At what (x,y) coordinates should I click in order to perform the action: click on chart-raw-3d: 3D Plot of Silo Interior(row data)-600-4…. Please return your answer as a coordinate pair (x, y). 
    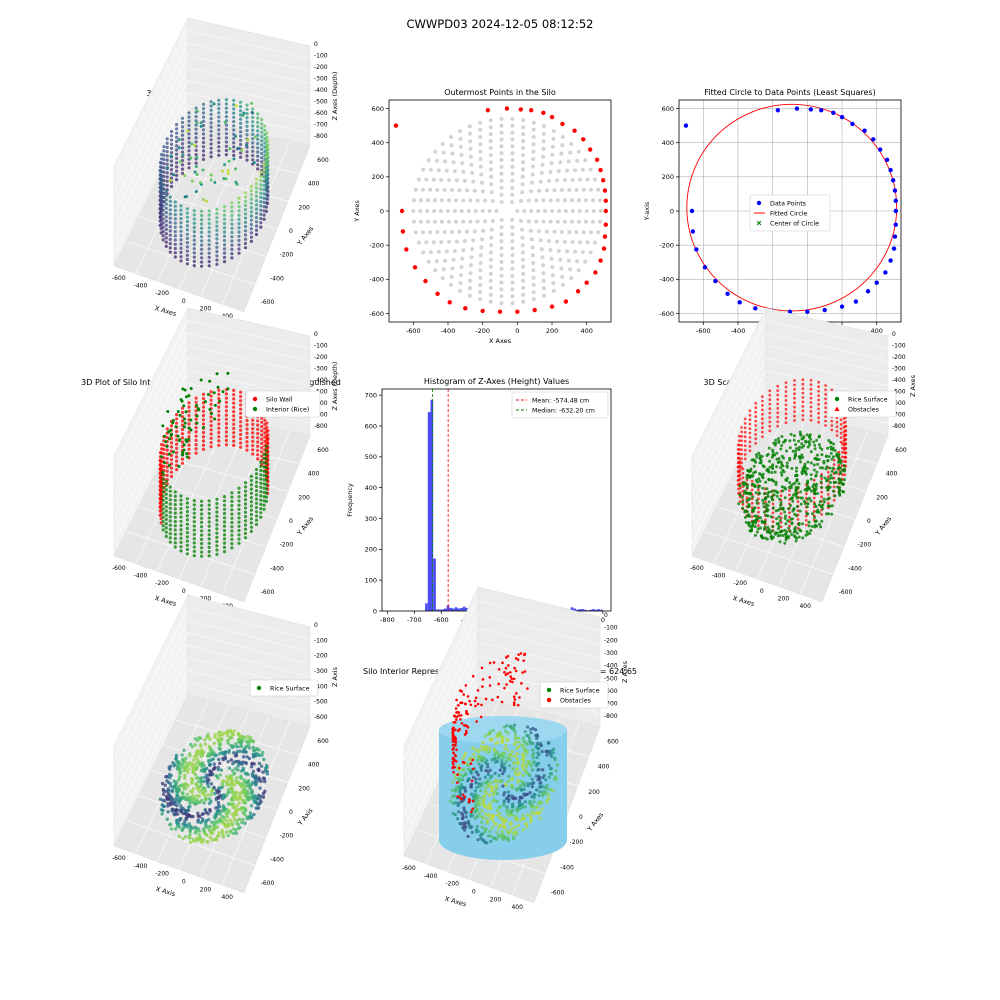
    Looking at the image, I should click on (225, 168).